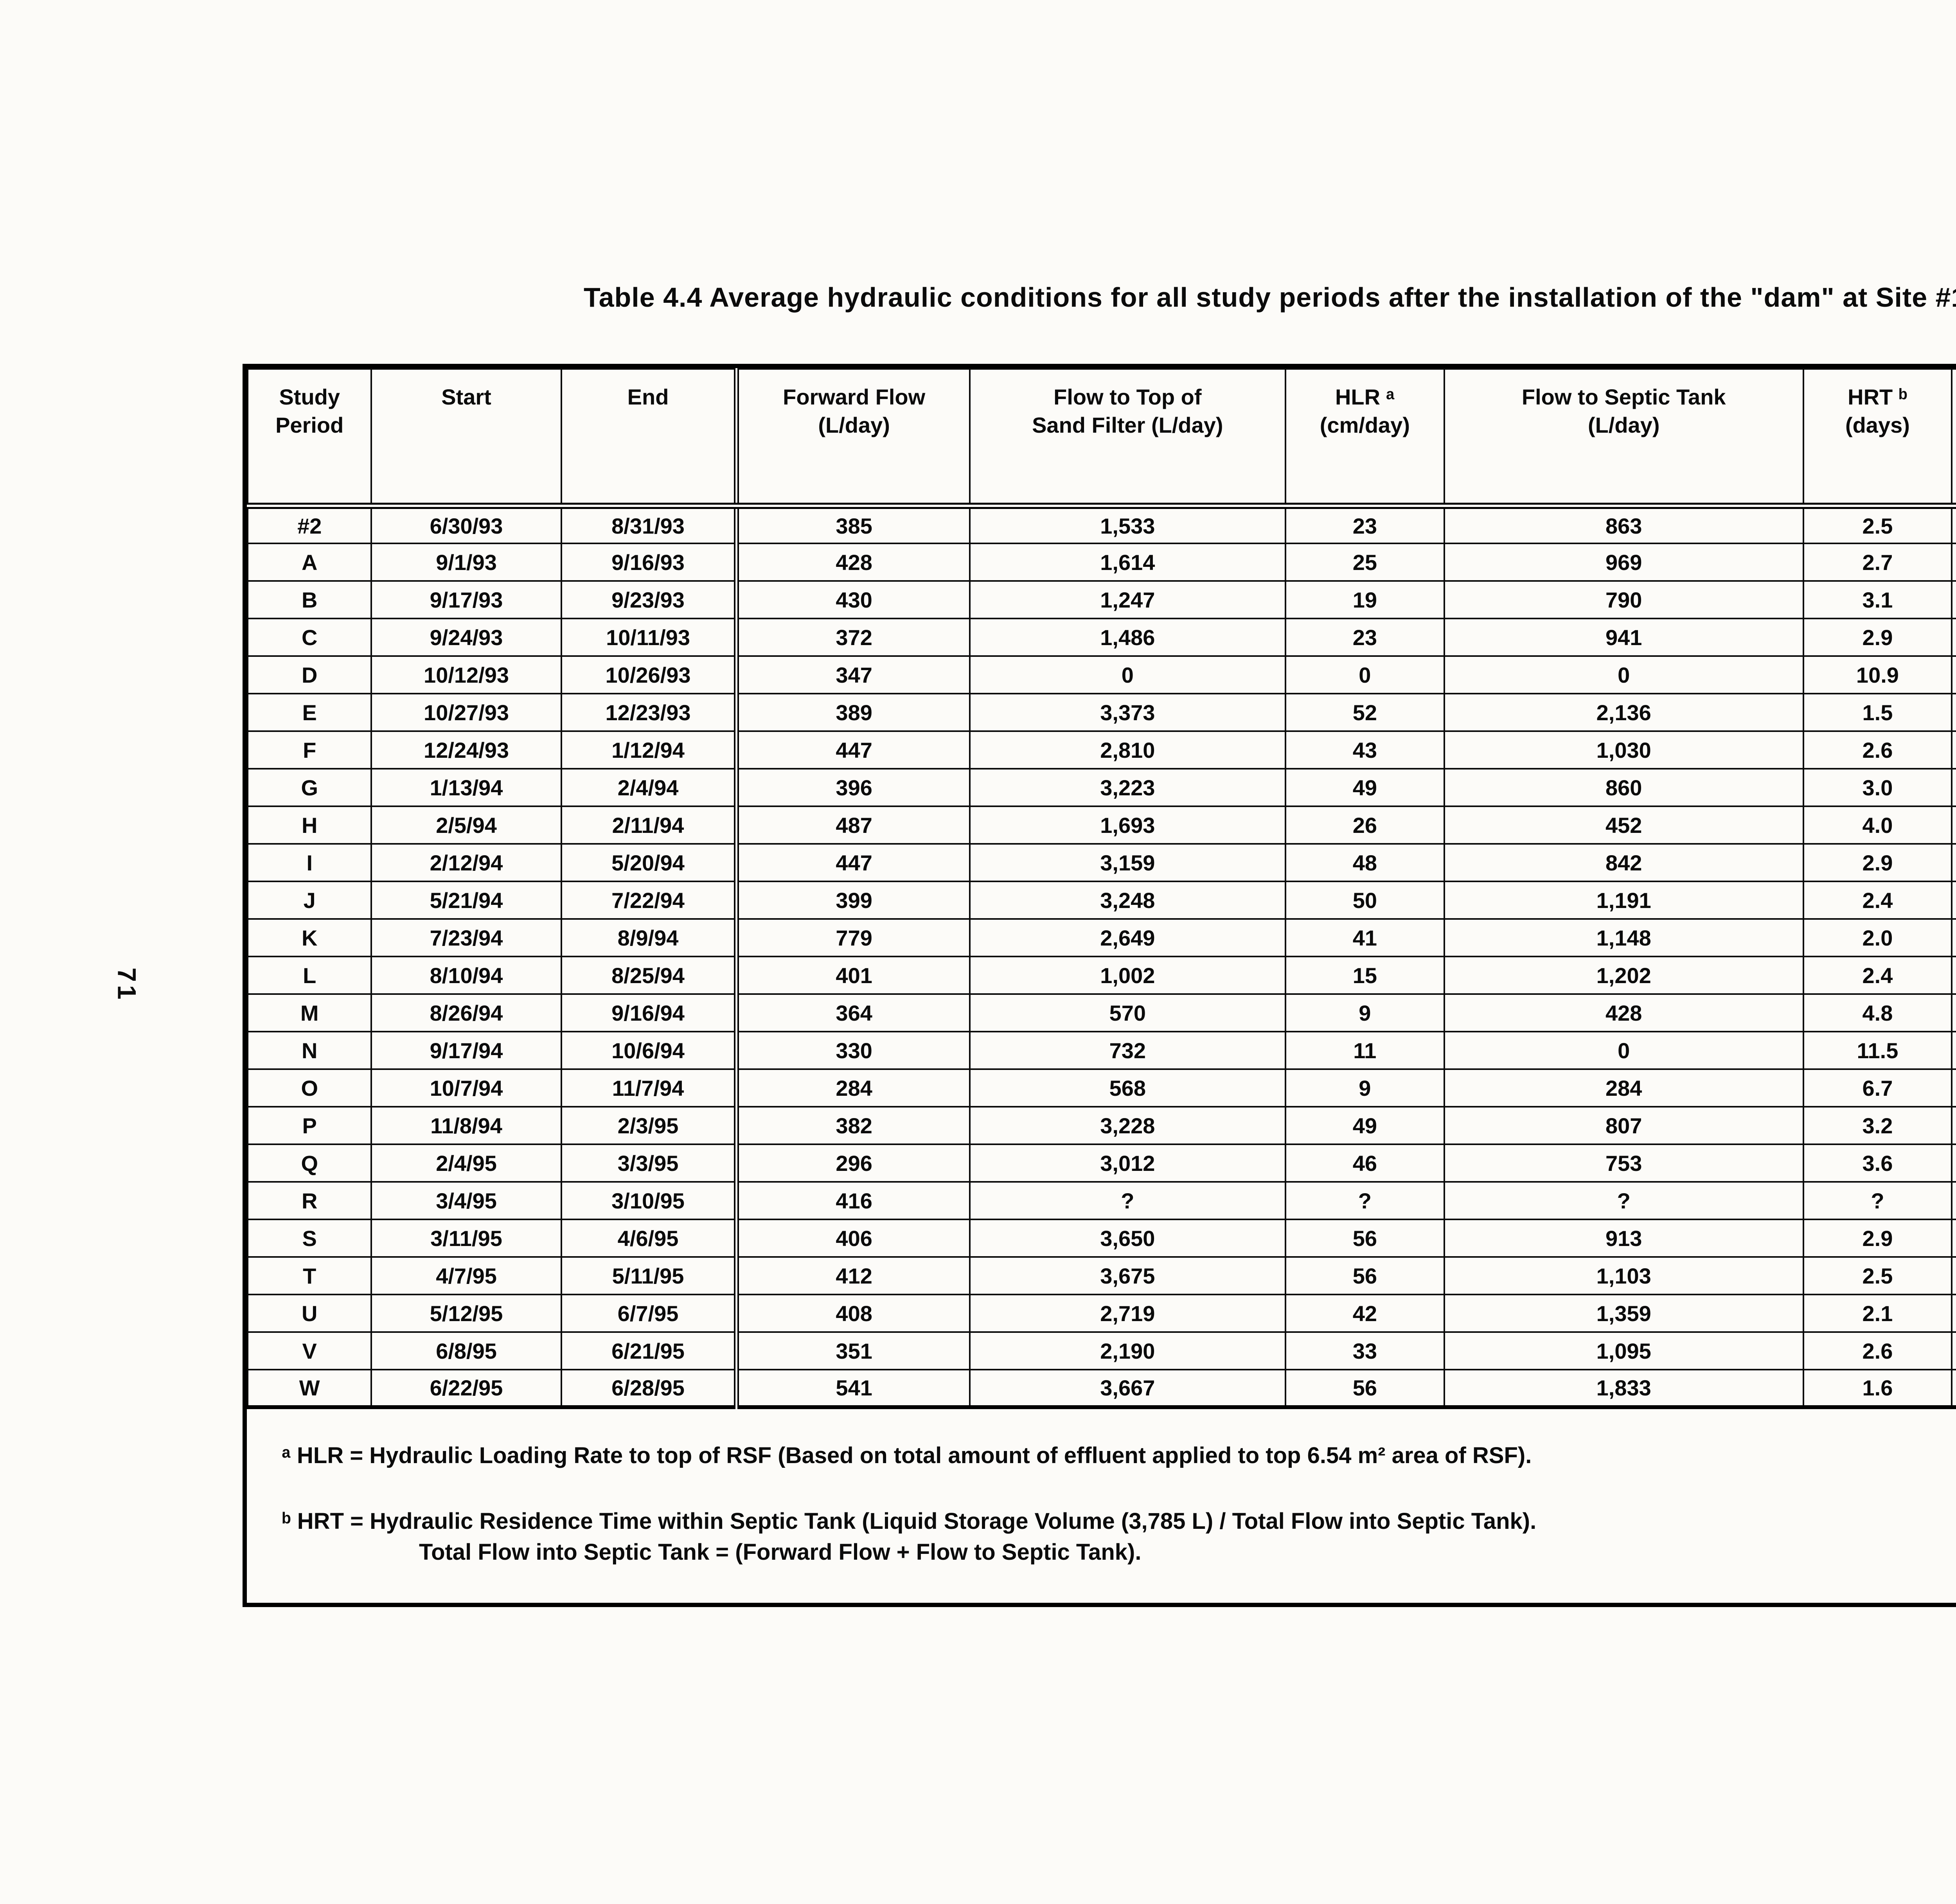  Describe the element at coordinates (1877, 1313) in the screenshot. I see `table-cell: 2.1` at that location.